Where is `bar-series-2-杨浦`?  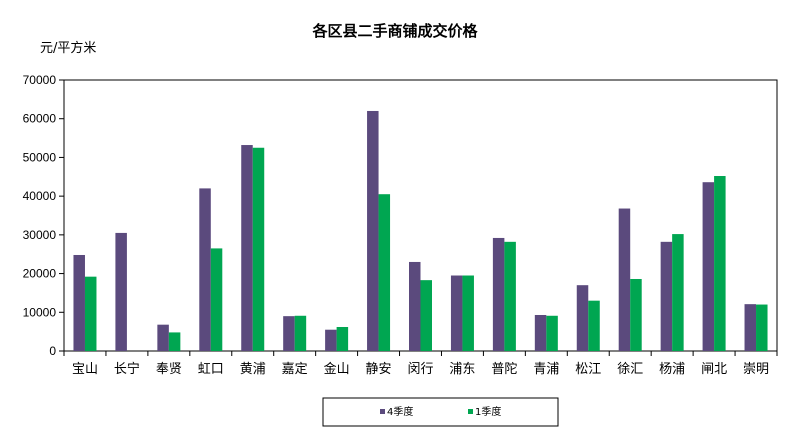
bar-series-2-杨浦 is located at coordinates (678, 292).